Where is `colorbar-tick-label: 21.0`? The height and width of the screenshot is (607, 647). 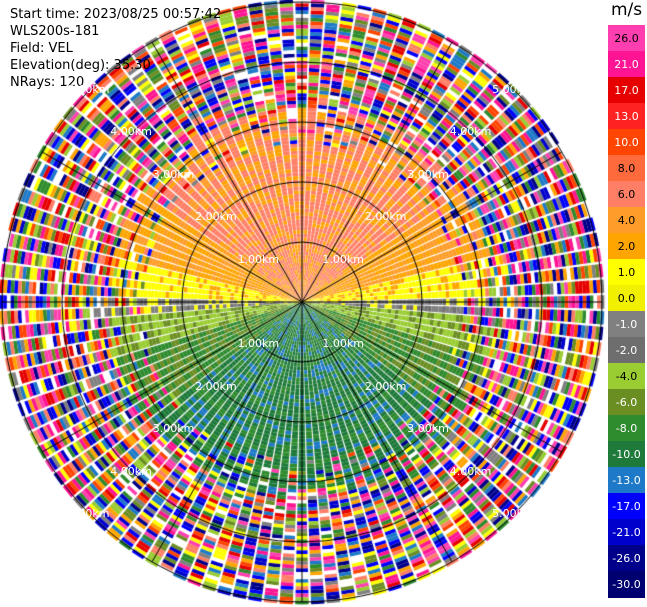 colorbar-tick-label: 21.0 is located at coordinates (626, 64).